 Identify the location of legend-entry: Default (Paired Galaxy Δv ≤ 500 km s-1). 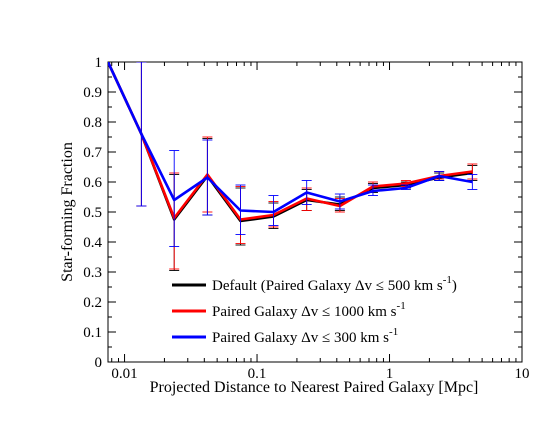
(334, 284).